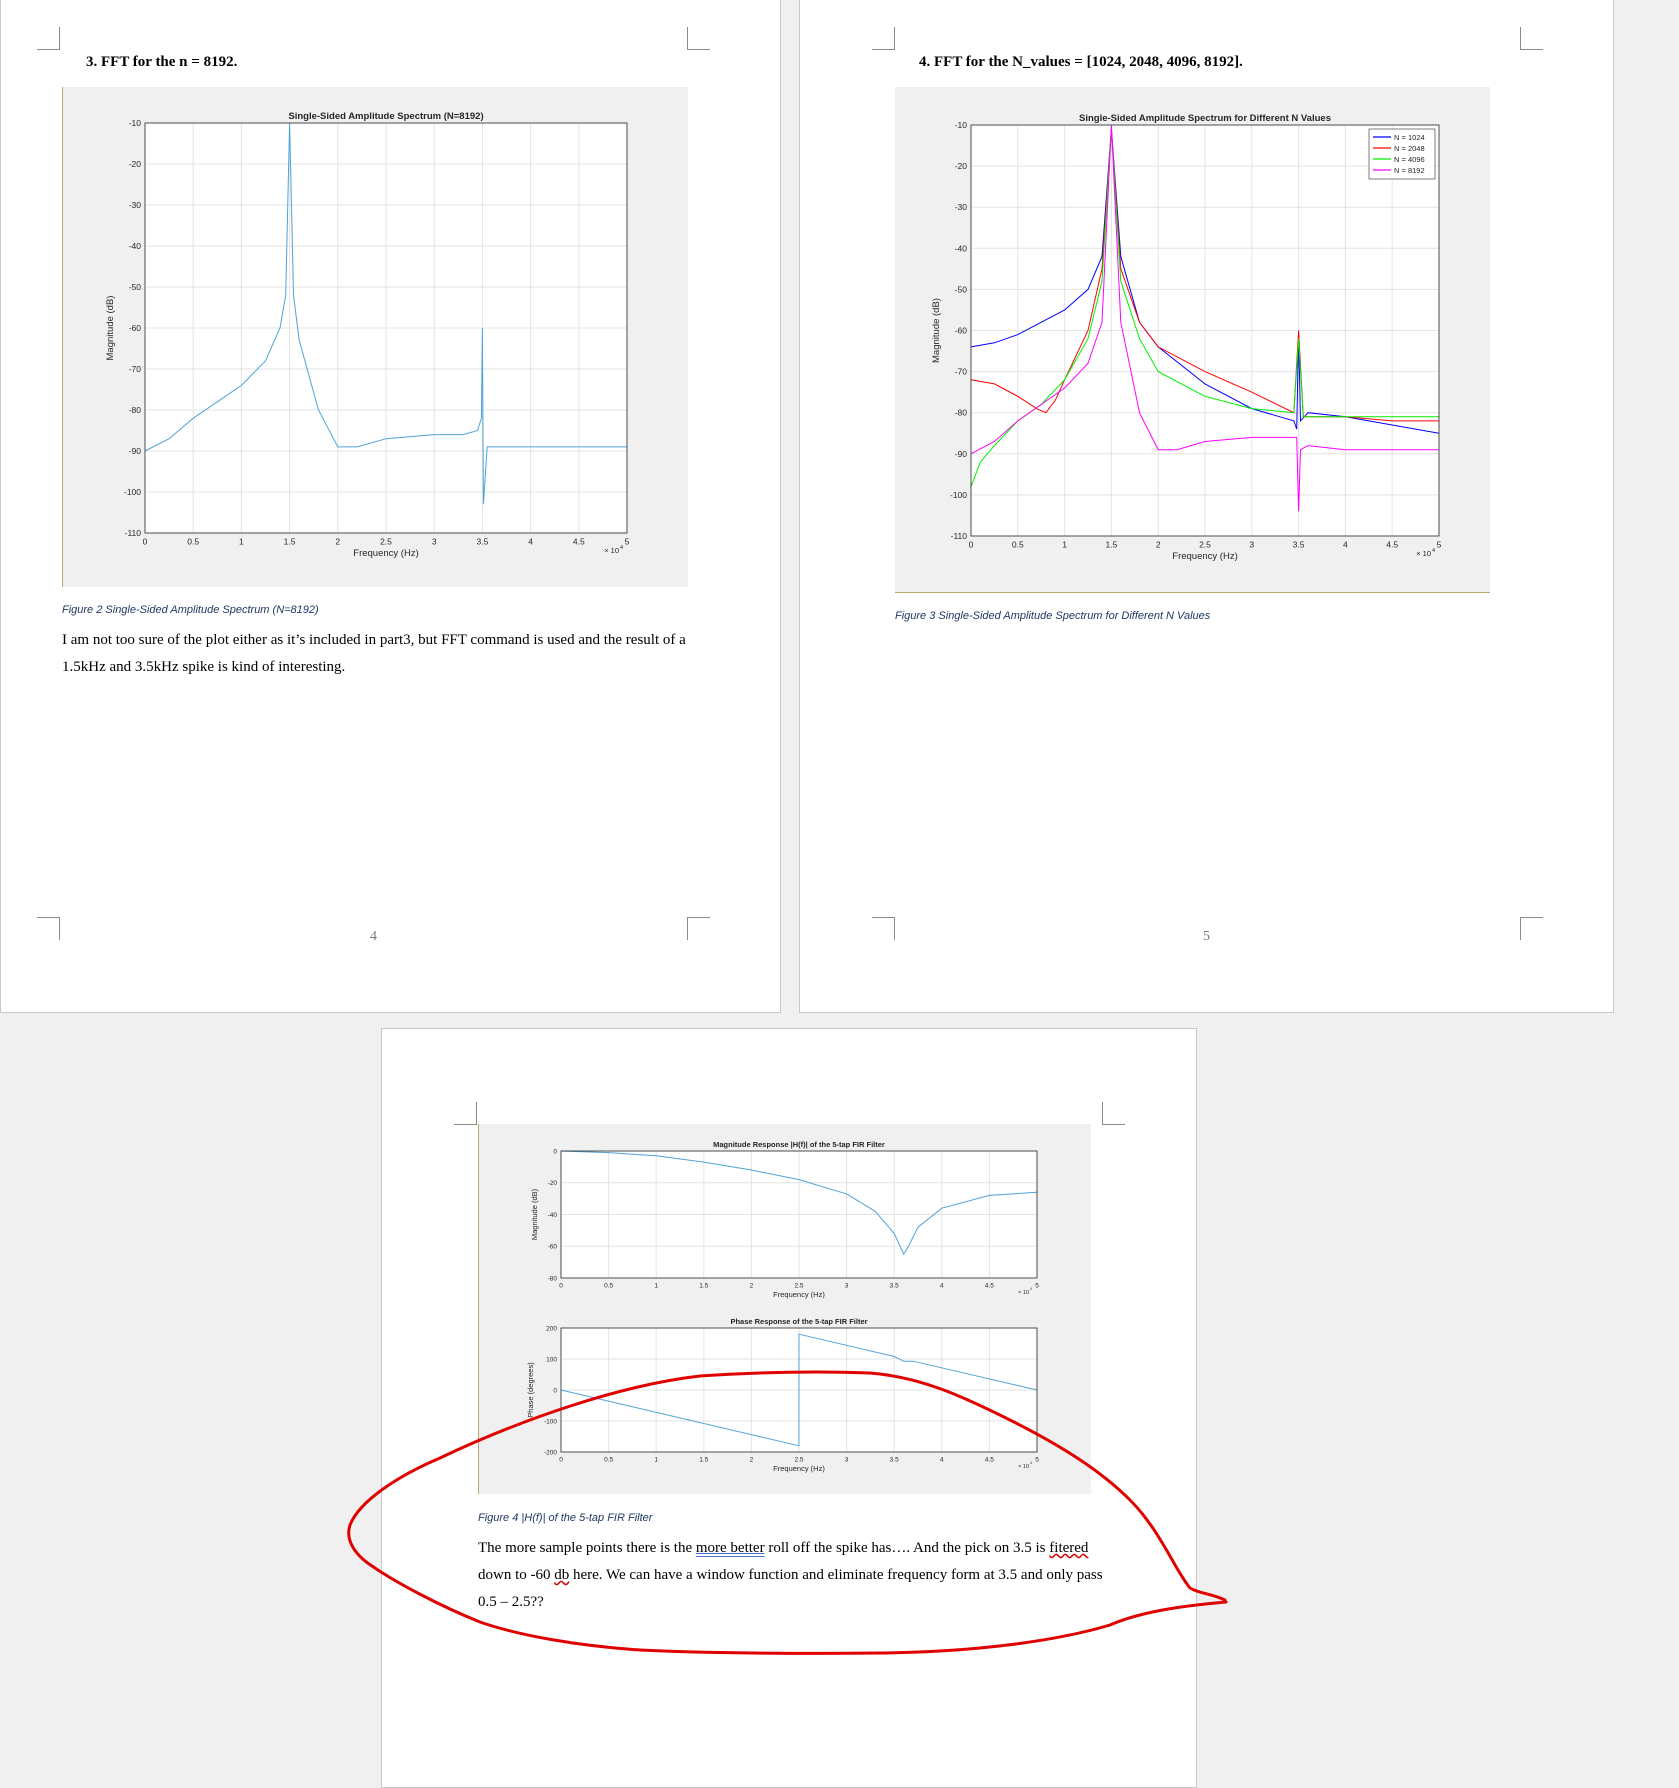 Image resolution: width=1679 pixels, height=1788 pixels. Describe the element at coordinates (385, 116) in the screenshot. I see `chart-title: Single-Sided Amplitude Spectrum (N=8192)` at that location.